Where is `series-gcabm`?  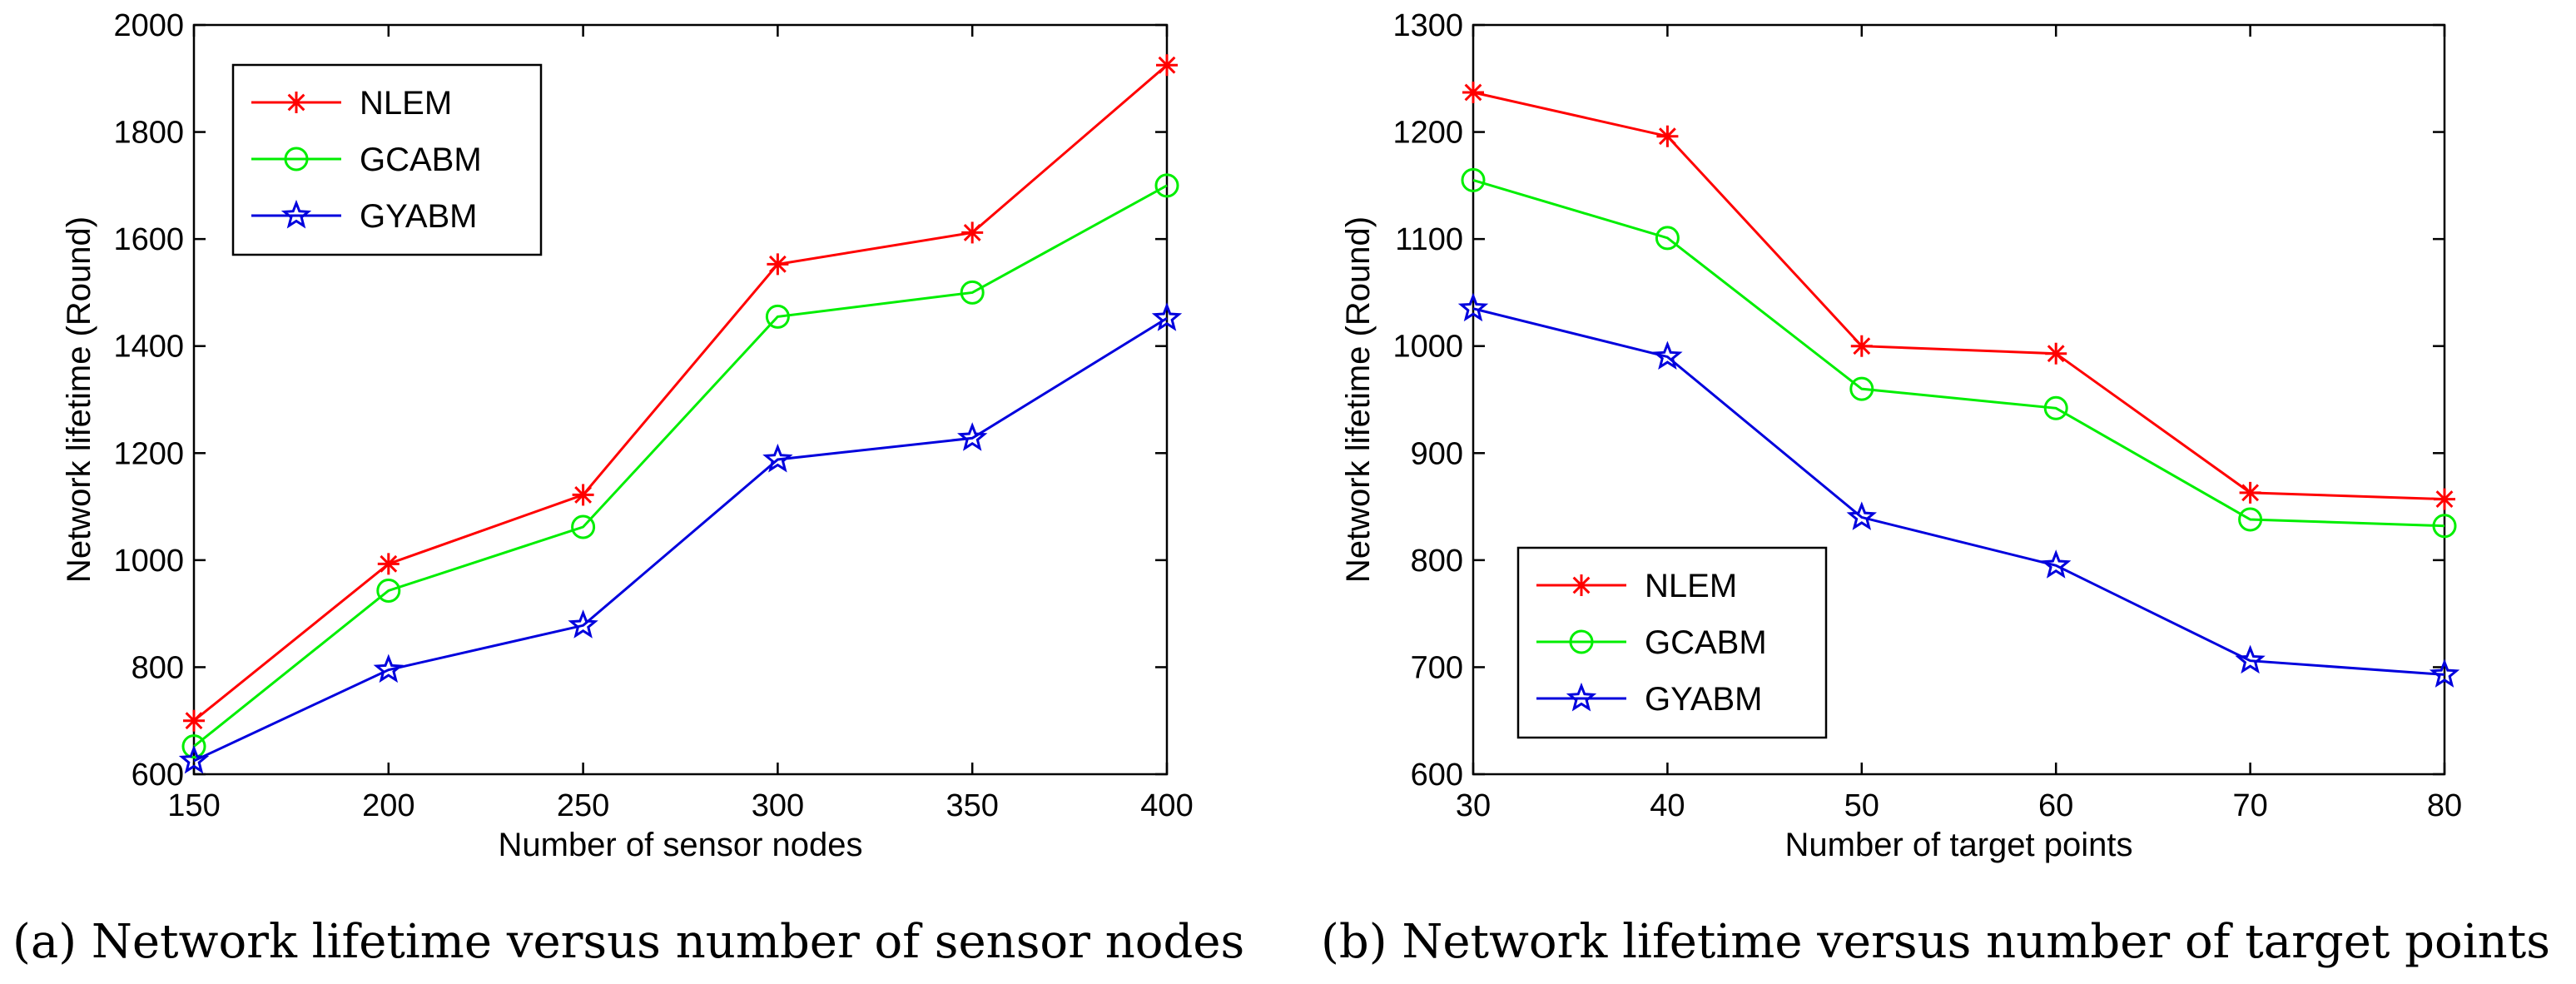 series-gcabm is located at coordinates (1959, 353).